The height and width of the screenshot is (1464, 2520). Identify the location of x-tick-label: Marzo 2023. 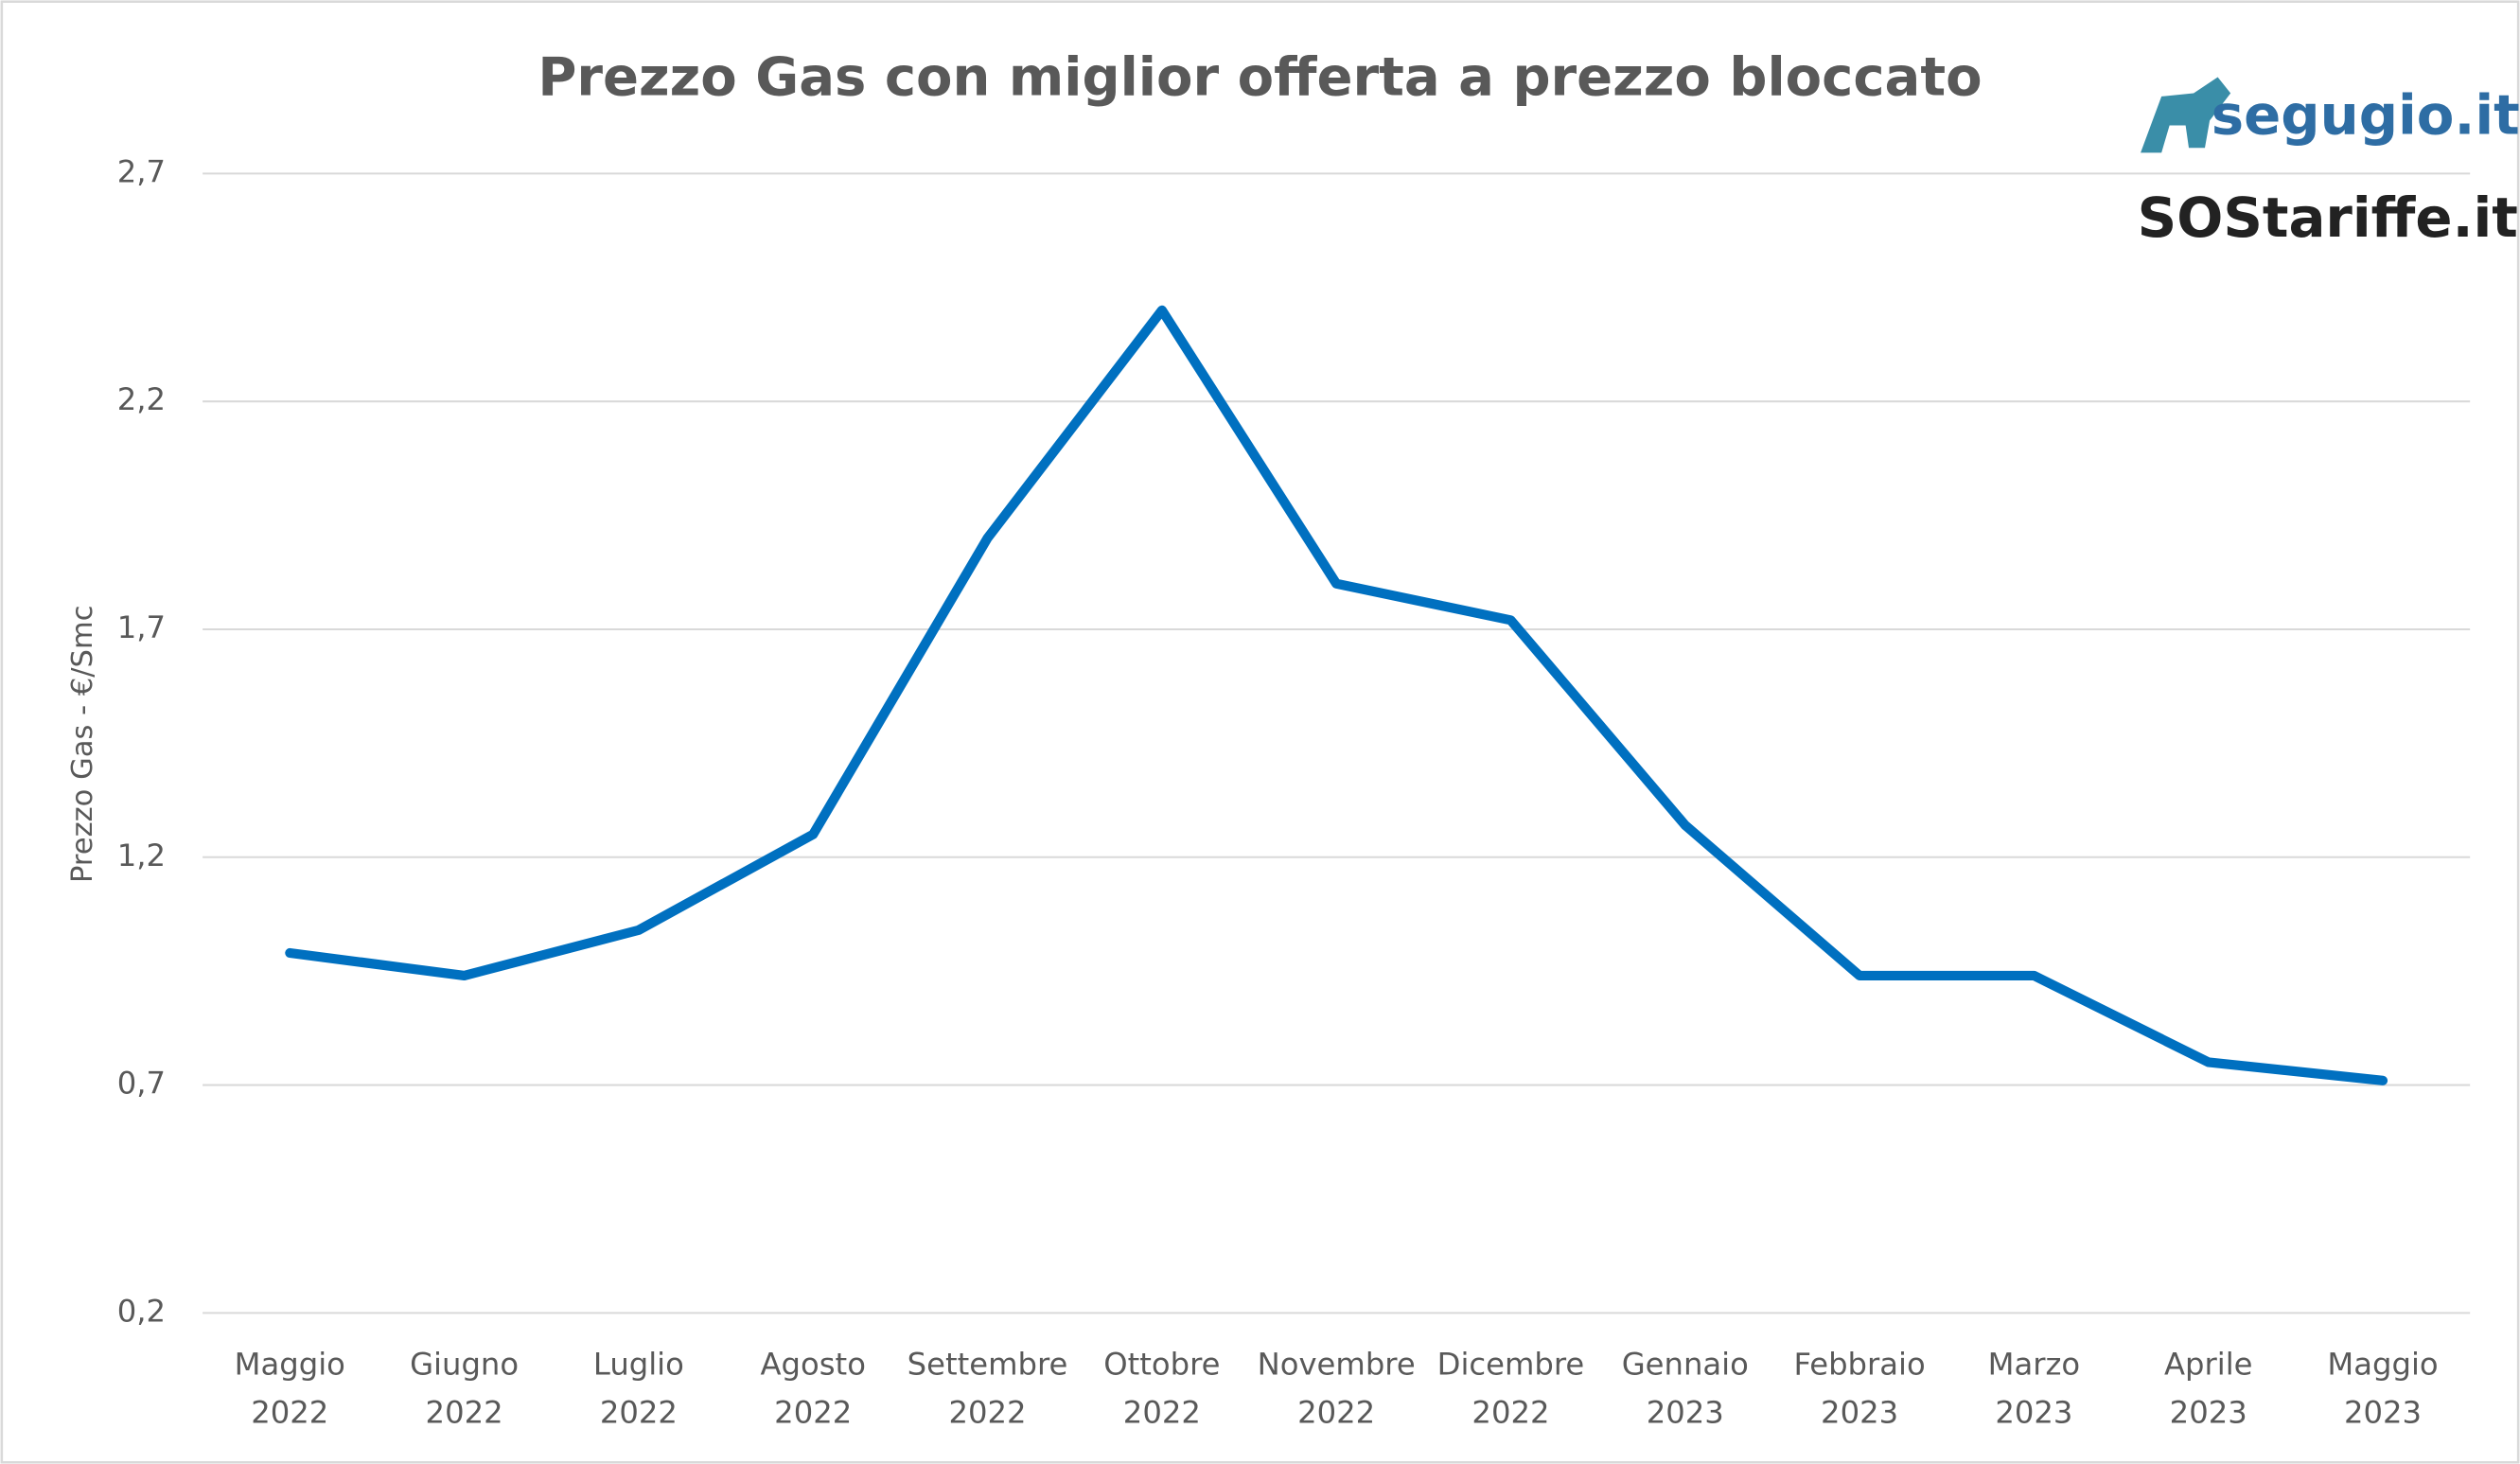
(2034, 1388).